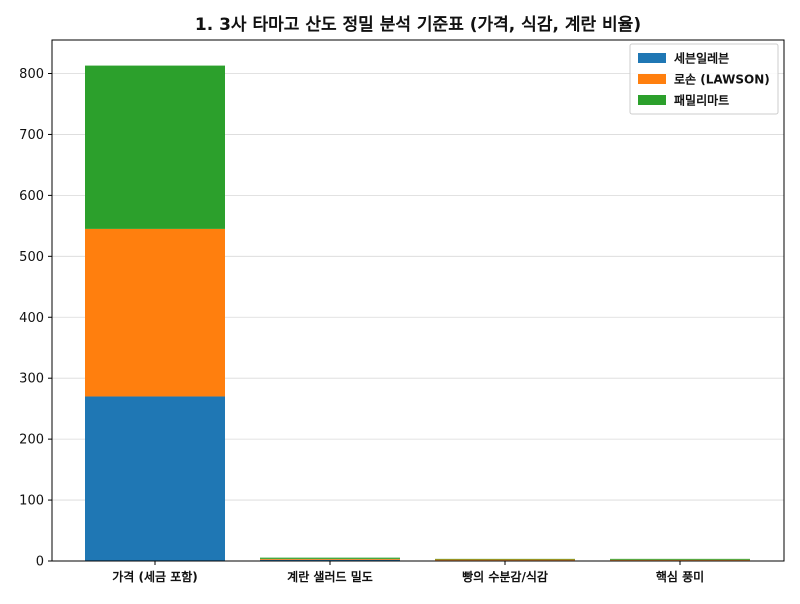 This screenshot has width=800, height=604. Describe the element at coordinates (31, 501) in the screenshot. I see `y-tick-label: 100` at that location.